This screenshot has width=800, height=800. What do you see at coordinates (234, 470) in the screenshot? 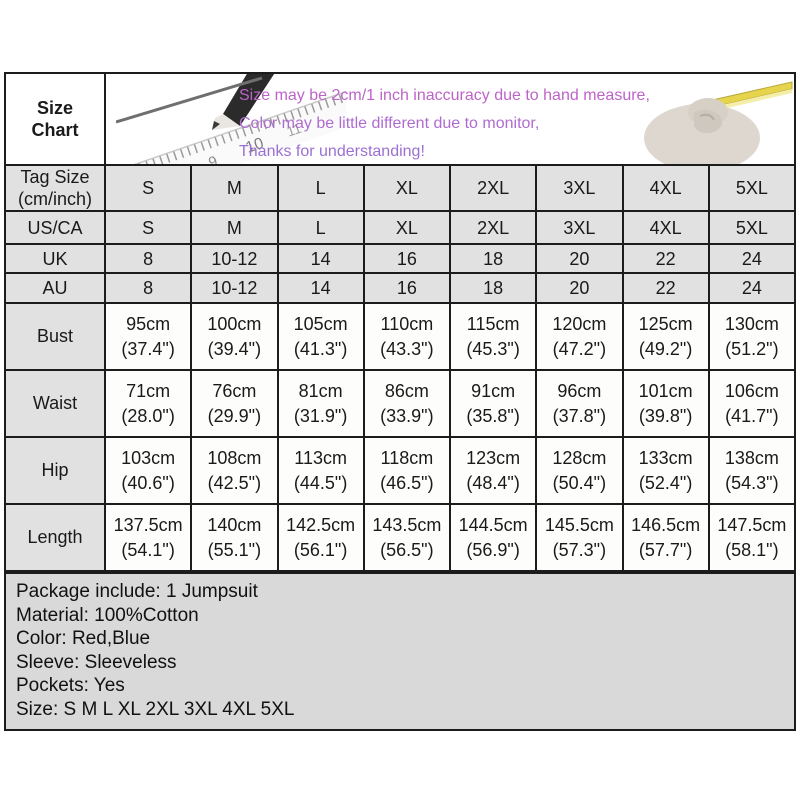
I see `table-cell: 108cm (42.5")` at bounding box center [234, 470].